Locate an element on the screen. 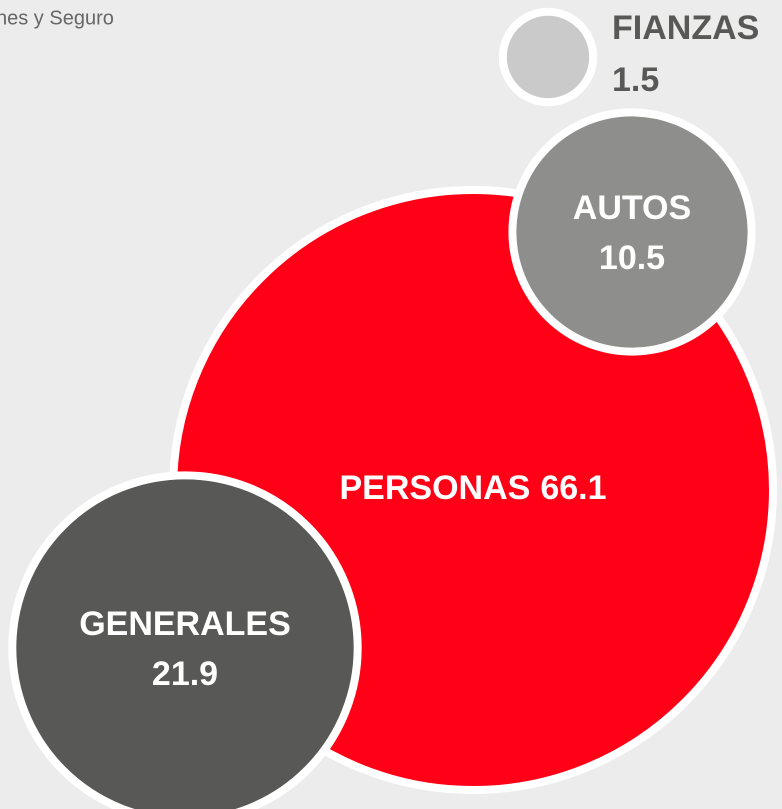  category-label: PERSONAS is located at coordinates (434, 488).